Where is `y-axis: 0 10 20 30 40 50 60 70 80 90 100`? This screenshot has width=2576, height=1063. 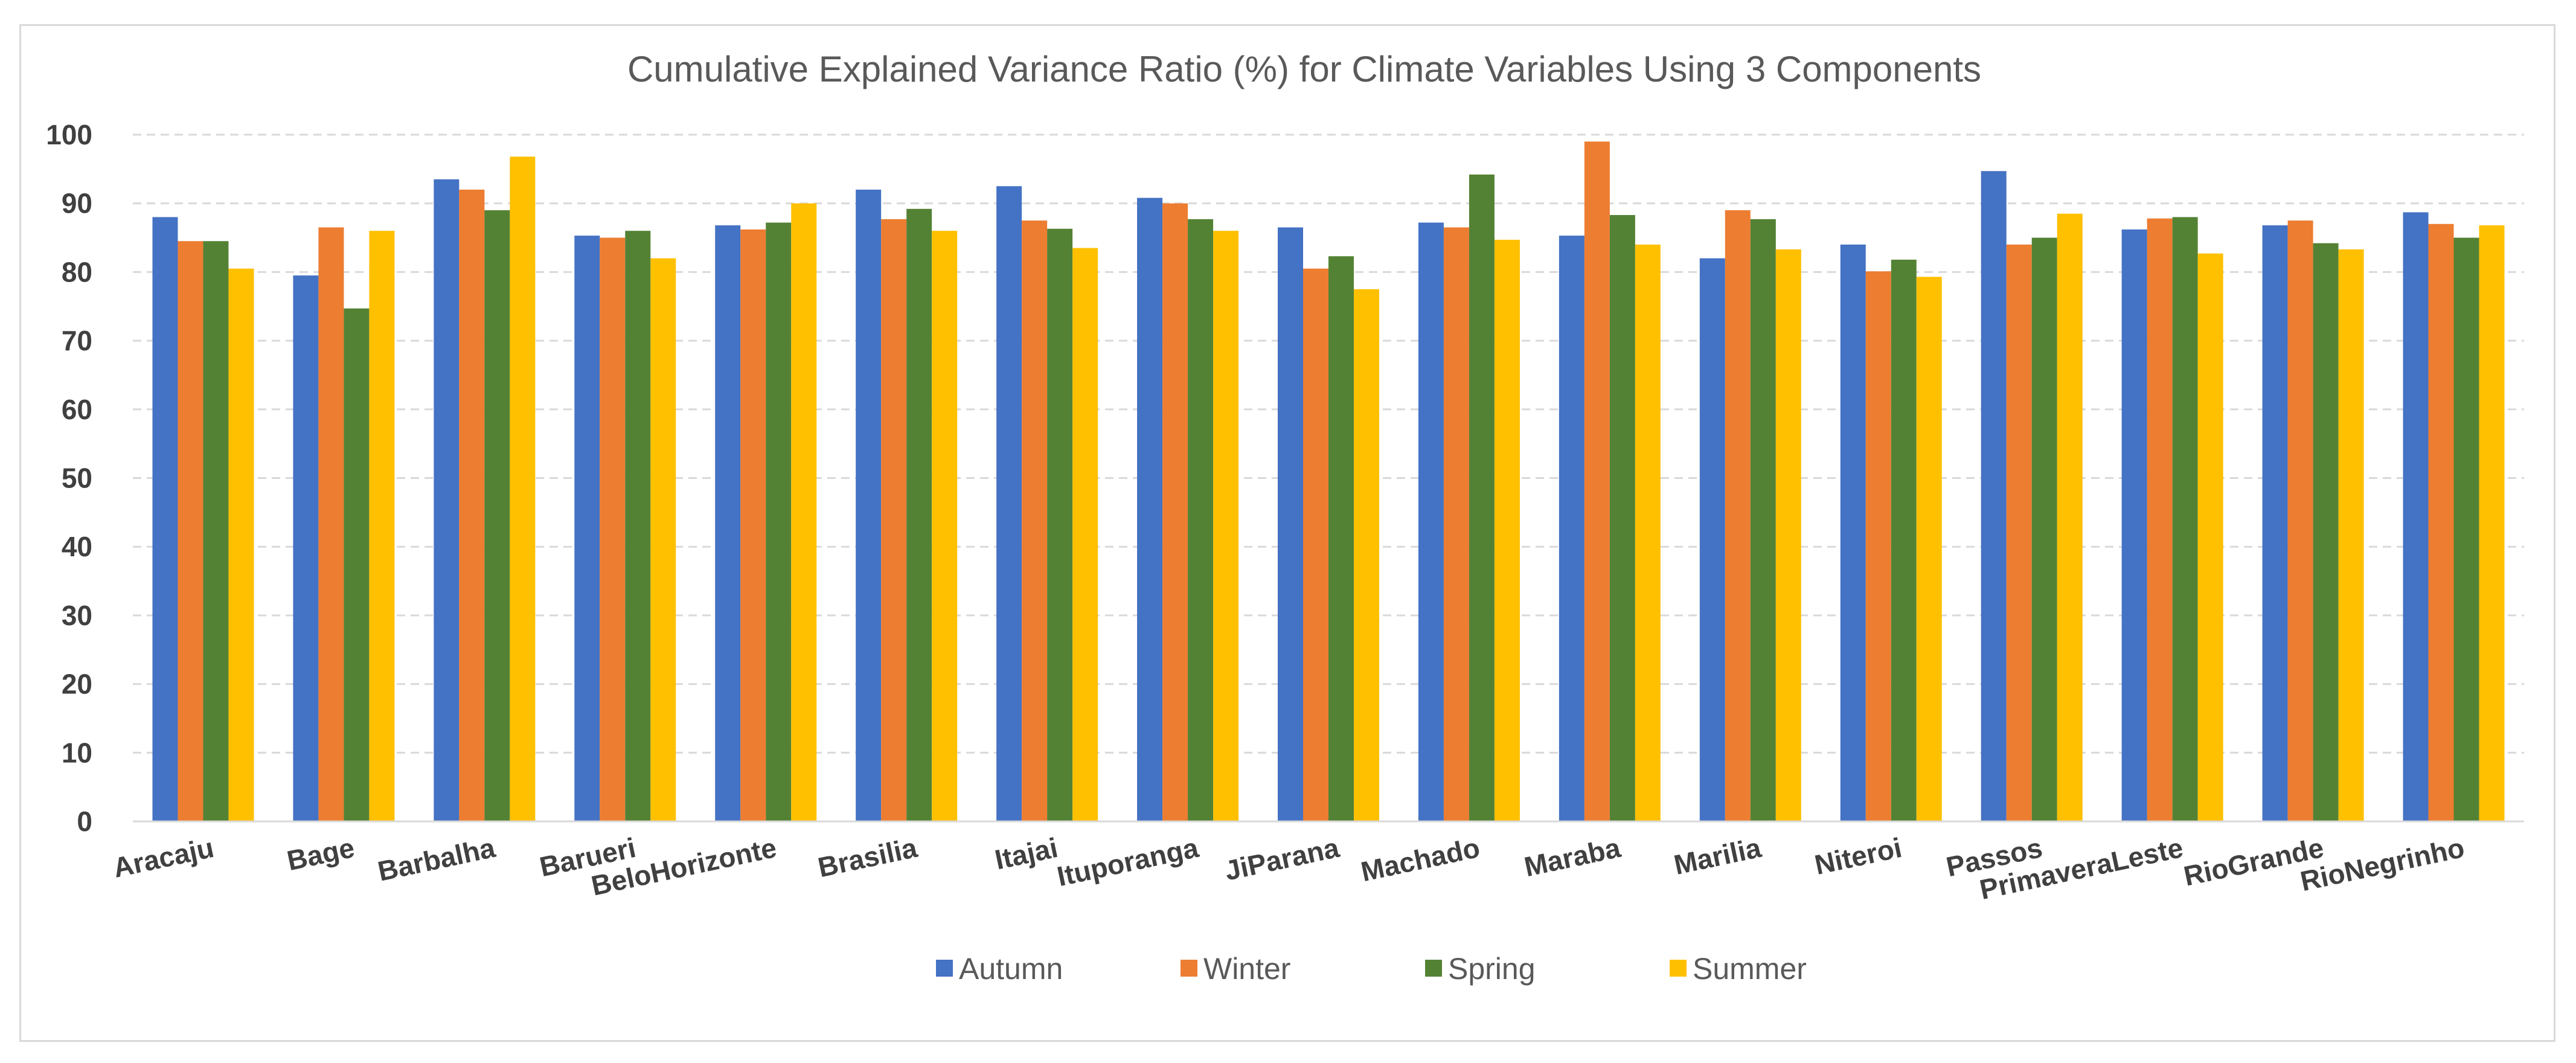 y-axis: 0 10 20 30 40 50 60 70 80 90 100 is located at coordinates (69, 478).